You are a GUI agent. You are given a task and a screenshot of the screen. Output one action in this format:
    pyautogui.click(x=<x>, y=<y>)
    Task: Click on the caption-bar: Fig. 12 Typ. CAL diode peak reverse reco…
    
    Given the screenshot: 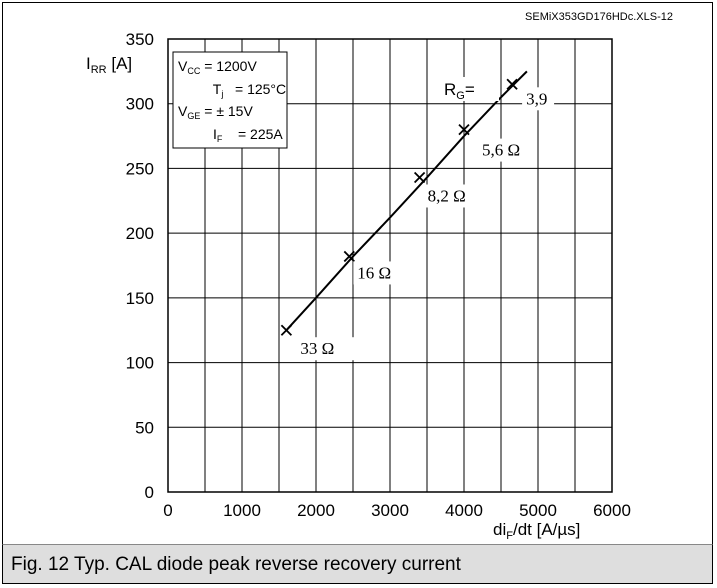 What is the action you would take?
    pyautogui.click(x=357, y=564)
    